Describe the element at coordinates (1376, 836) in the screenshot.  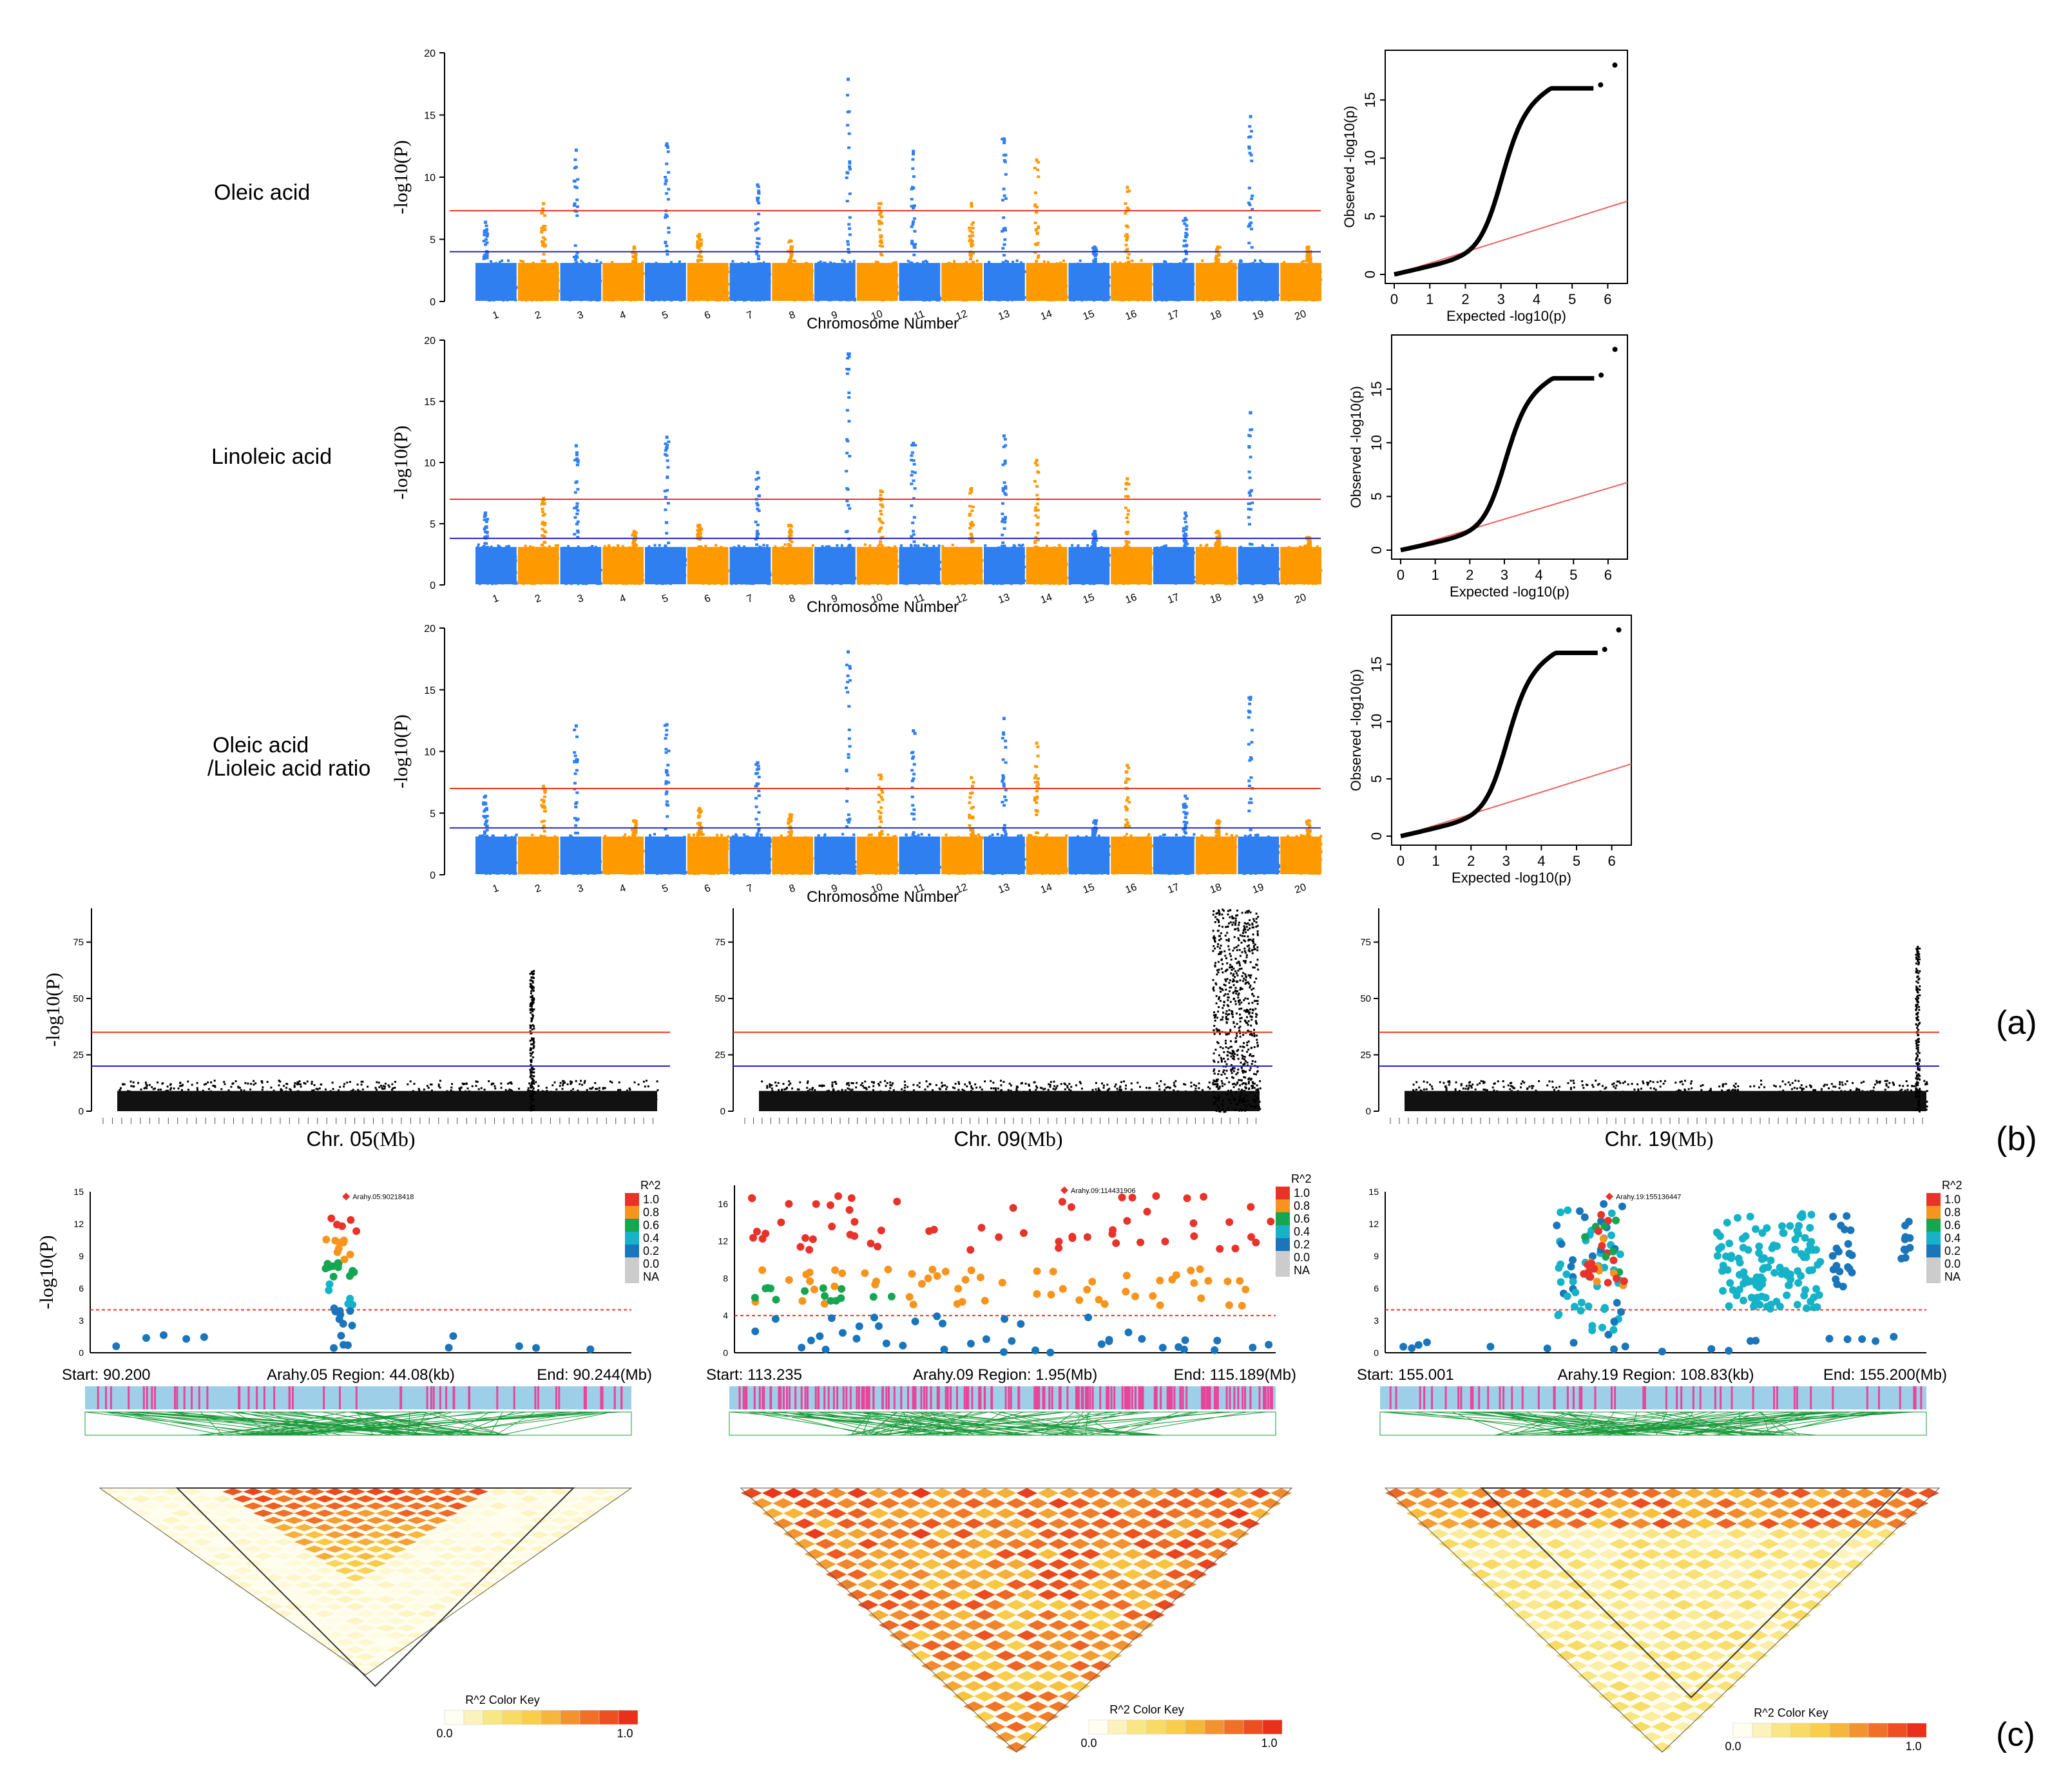
I see `y-tick-label: 0` at that location.